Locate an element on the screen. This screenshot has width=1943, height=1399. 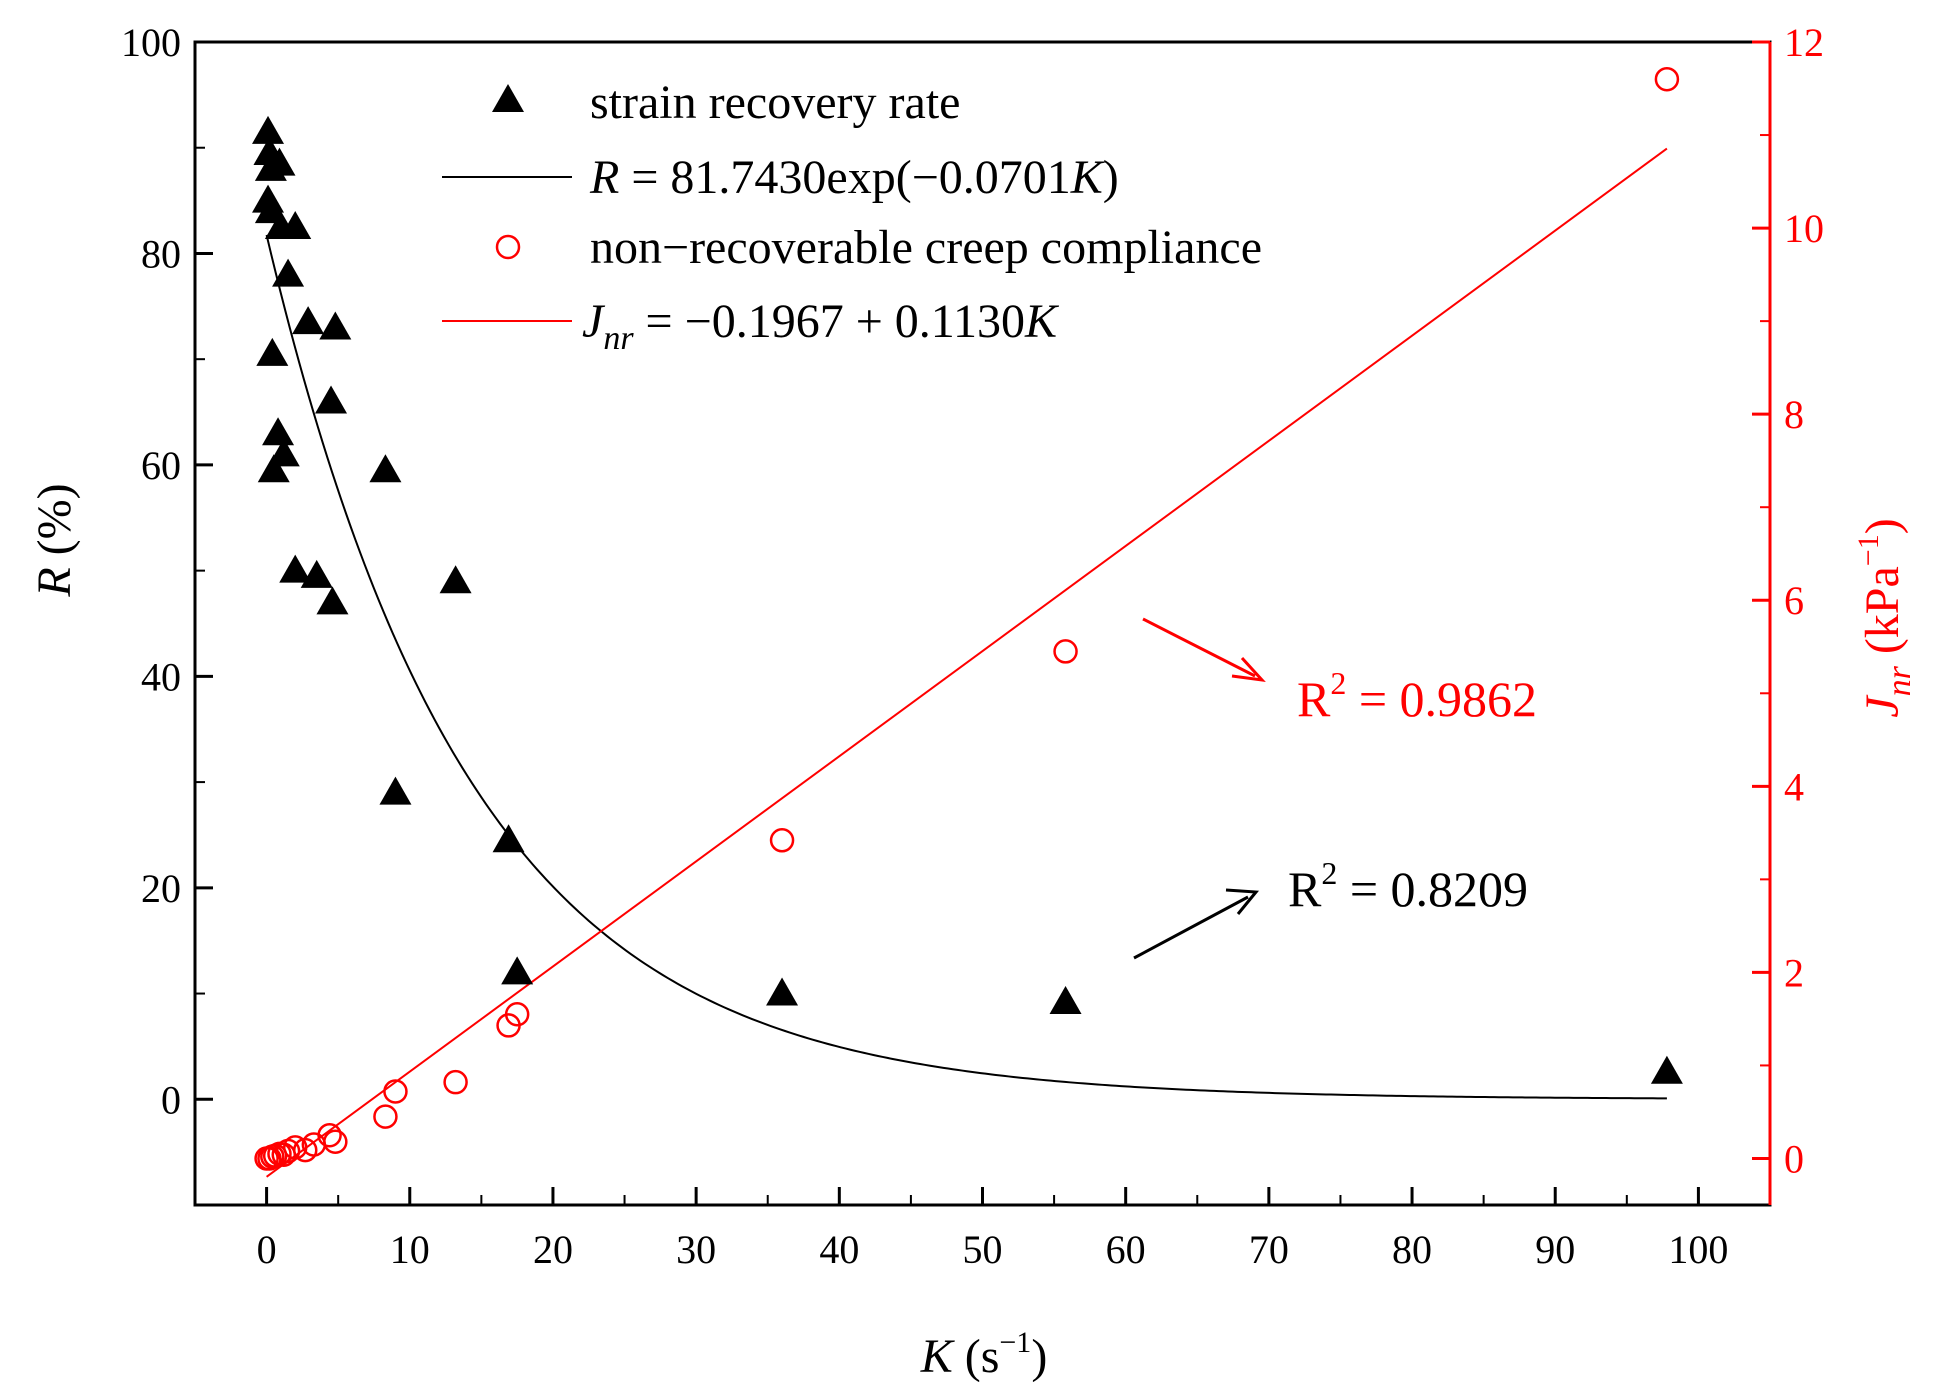
y-left-tick-label: 20 is located at coordinates (161, 888).